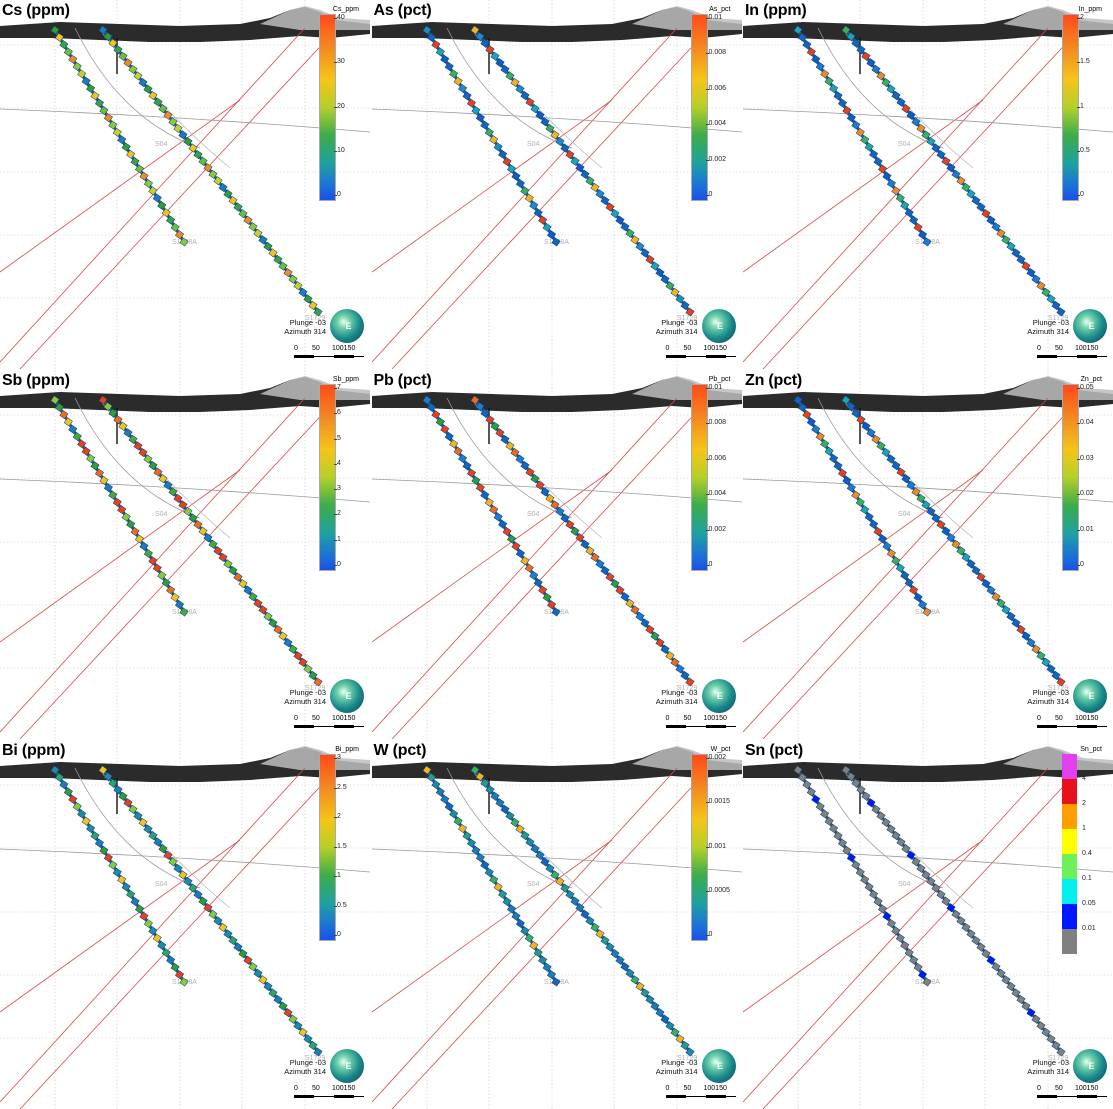 This screenshot has width=1113, height=1109. I want to click on drillhole-S1728A, so click(862, 876).